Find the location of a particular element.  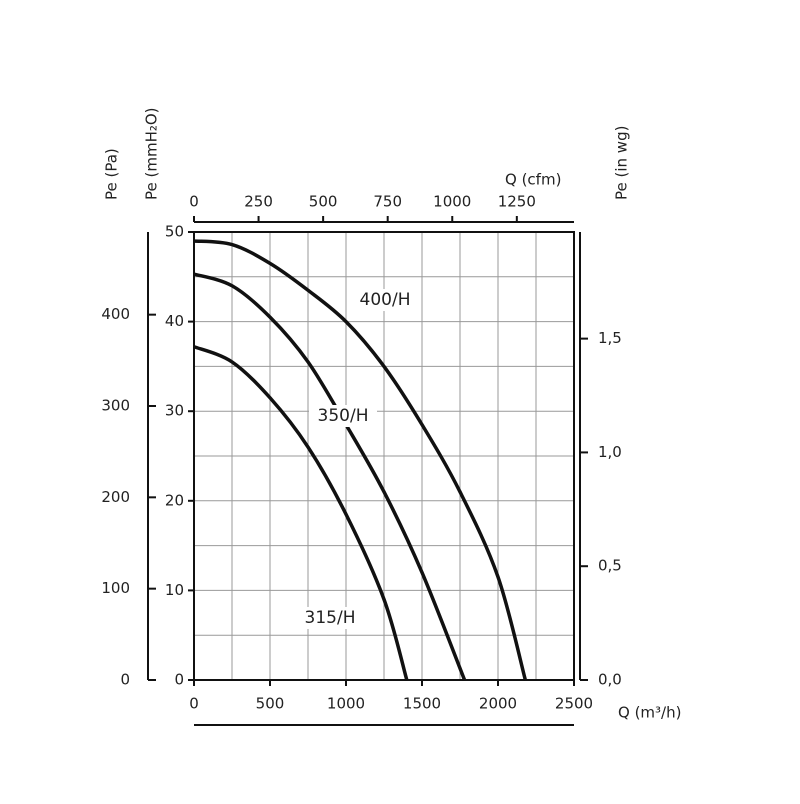

y-tick-label: 10 is located at coordinates (174, 590).